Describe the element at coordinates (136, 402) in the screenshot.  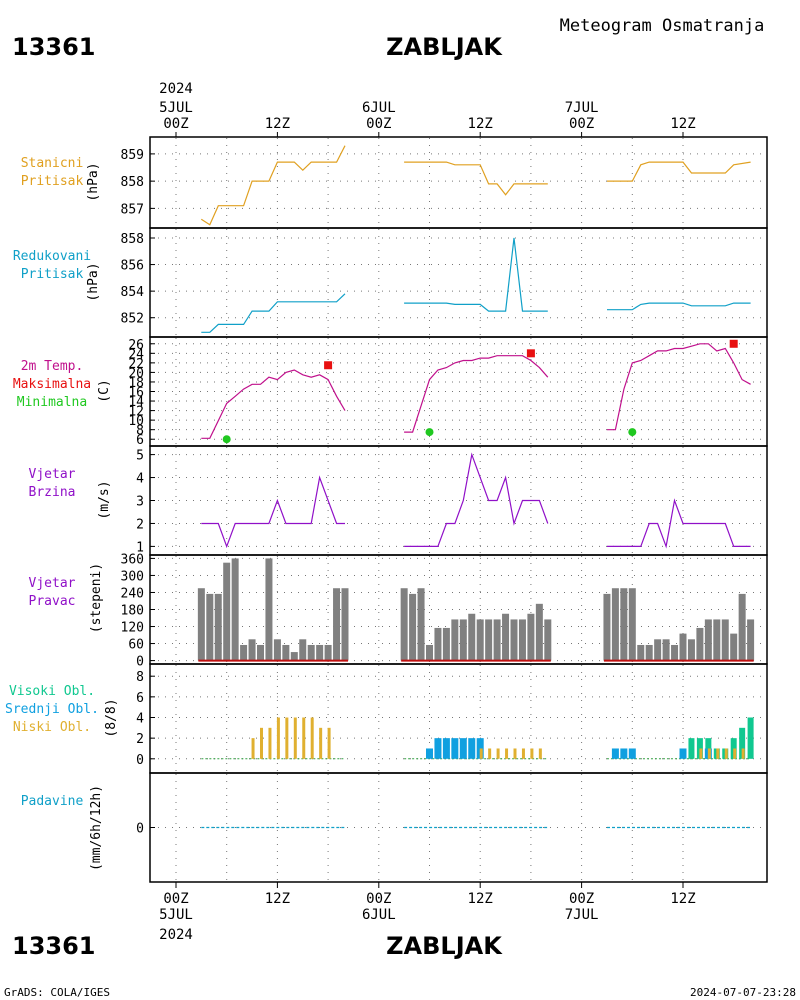
I see `y-tick-label: 14` at that location.